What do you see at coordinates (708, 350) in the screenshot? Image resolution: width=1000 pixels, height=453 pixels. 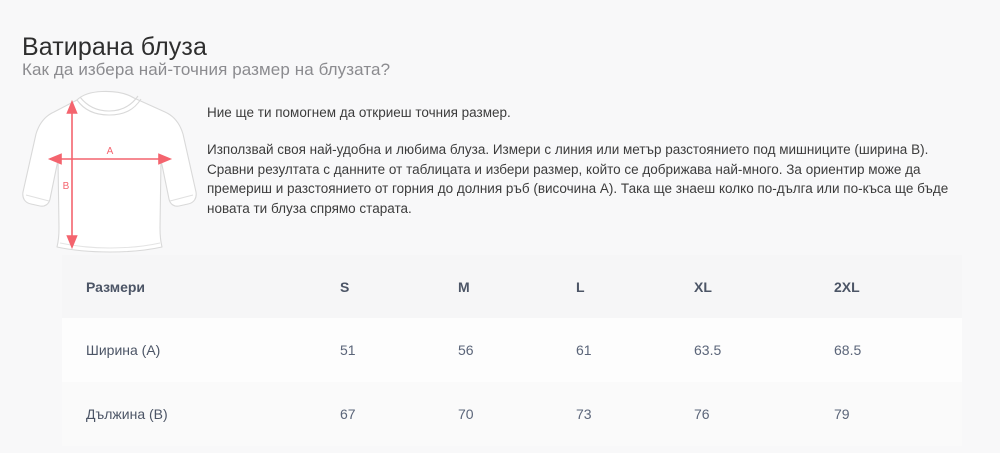 I see `cell-width-xl: 63.5` at bounding box center [708, 350].